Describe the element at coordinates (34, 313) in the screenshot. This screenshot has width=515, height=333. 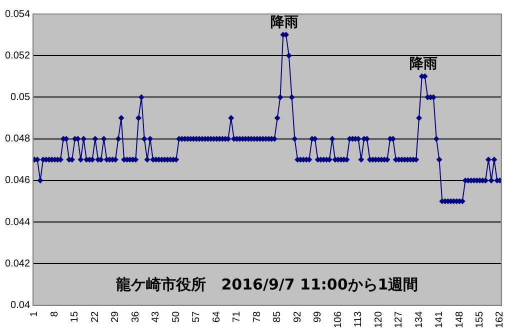
I see `x-tick-label: 1` at that location.